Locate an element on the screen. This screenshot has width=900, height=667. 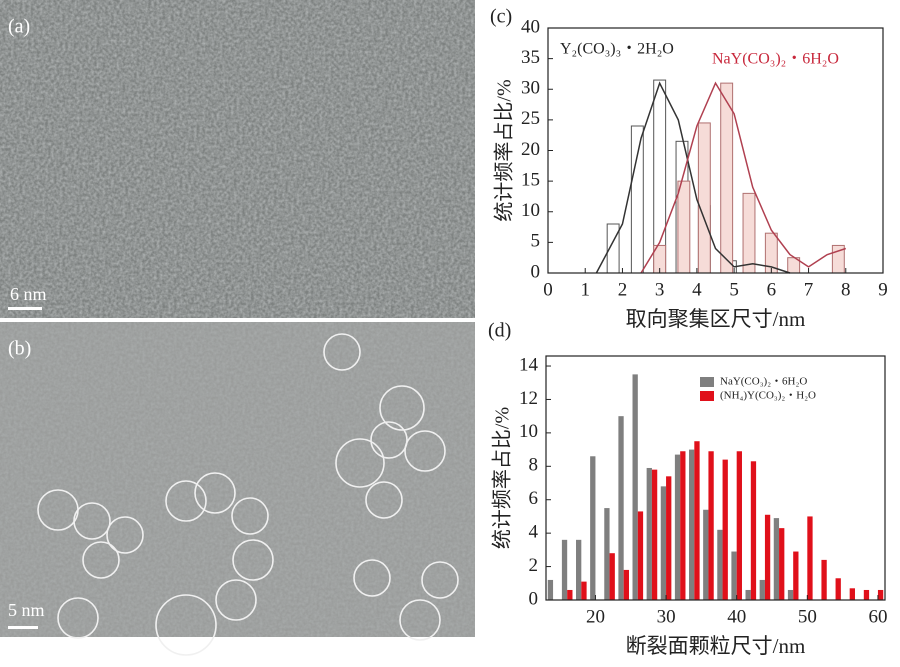
x-tick-label: 20 is located at coordinates (595, 616).